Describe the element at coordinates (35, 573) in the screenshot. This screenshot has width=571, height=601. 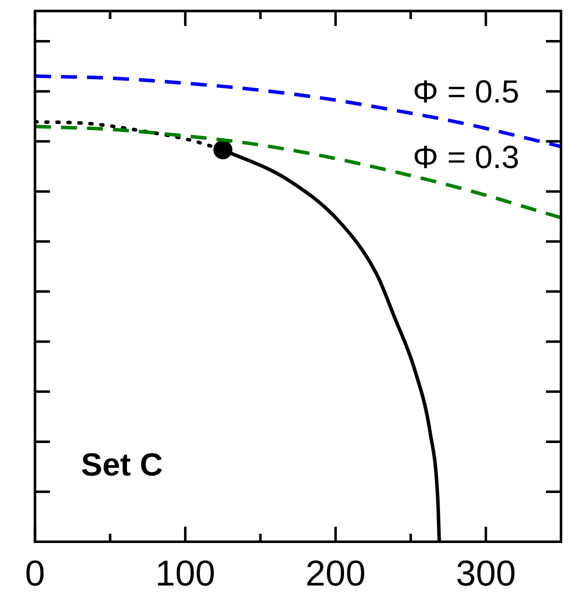
I see `x-tick-label: 0` at that location.